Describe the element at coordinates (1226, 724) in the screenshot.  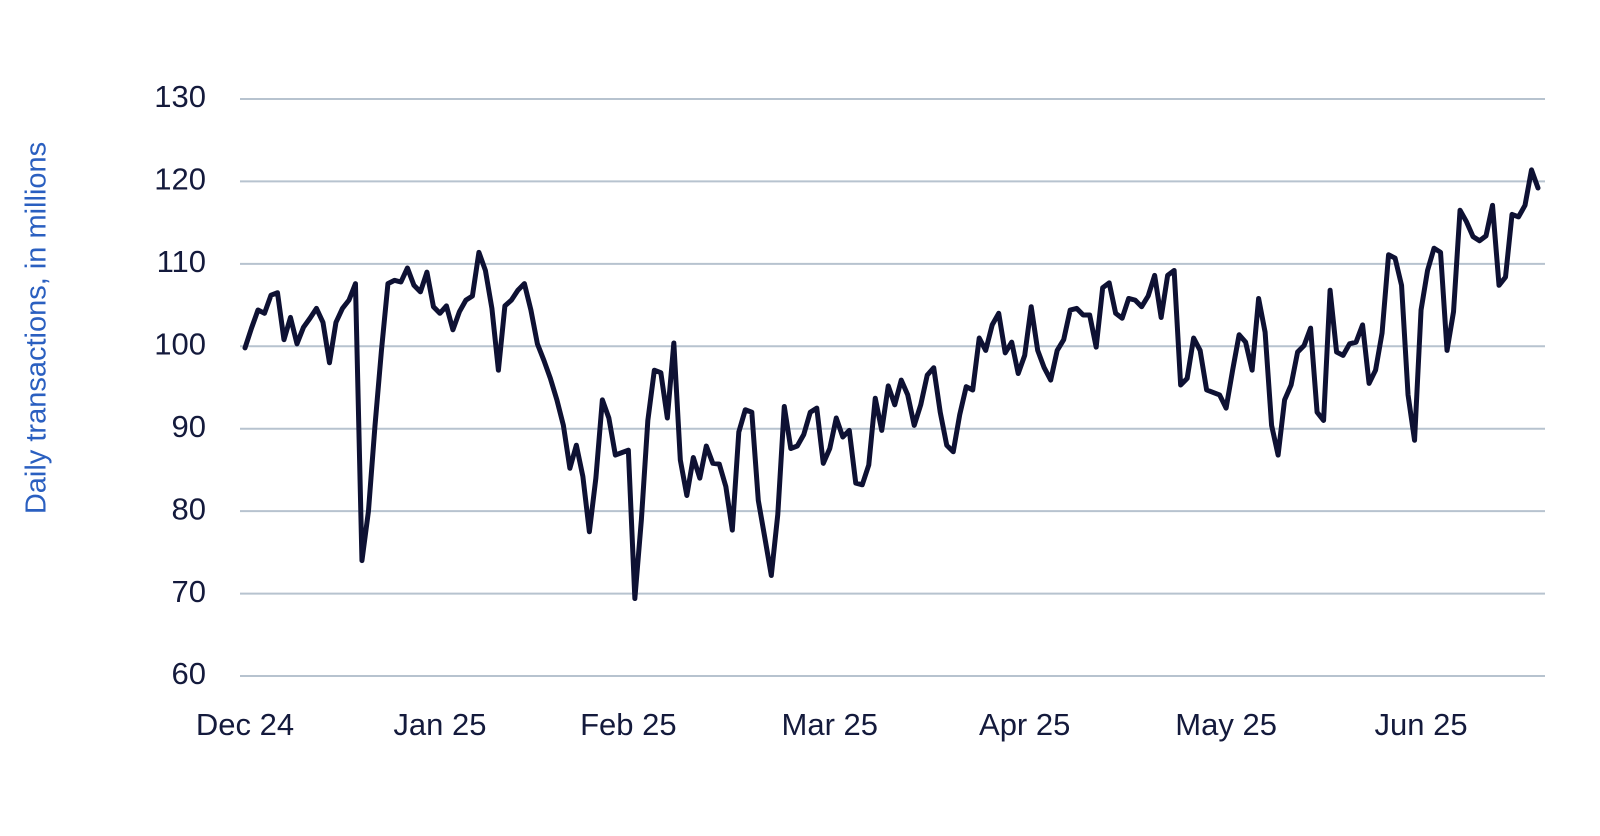
I see `x-tick-label: May 25` at that location.